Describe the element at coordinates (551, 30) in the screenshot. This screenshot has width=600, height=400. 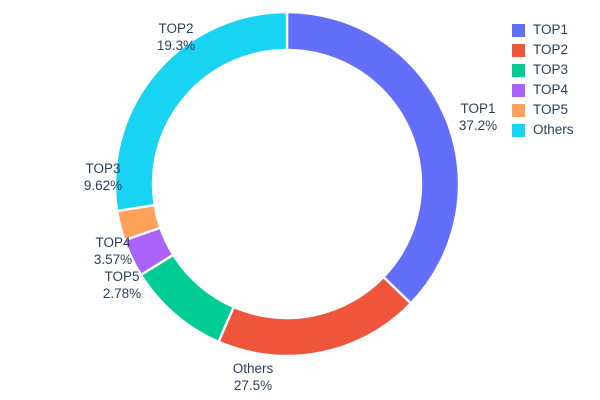
I see `legend-item-label: TOP1` at that location.